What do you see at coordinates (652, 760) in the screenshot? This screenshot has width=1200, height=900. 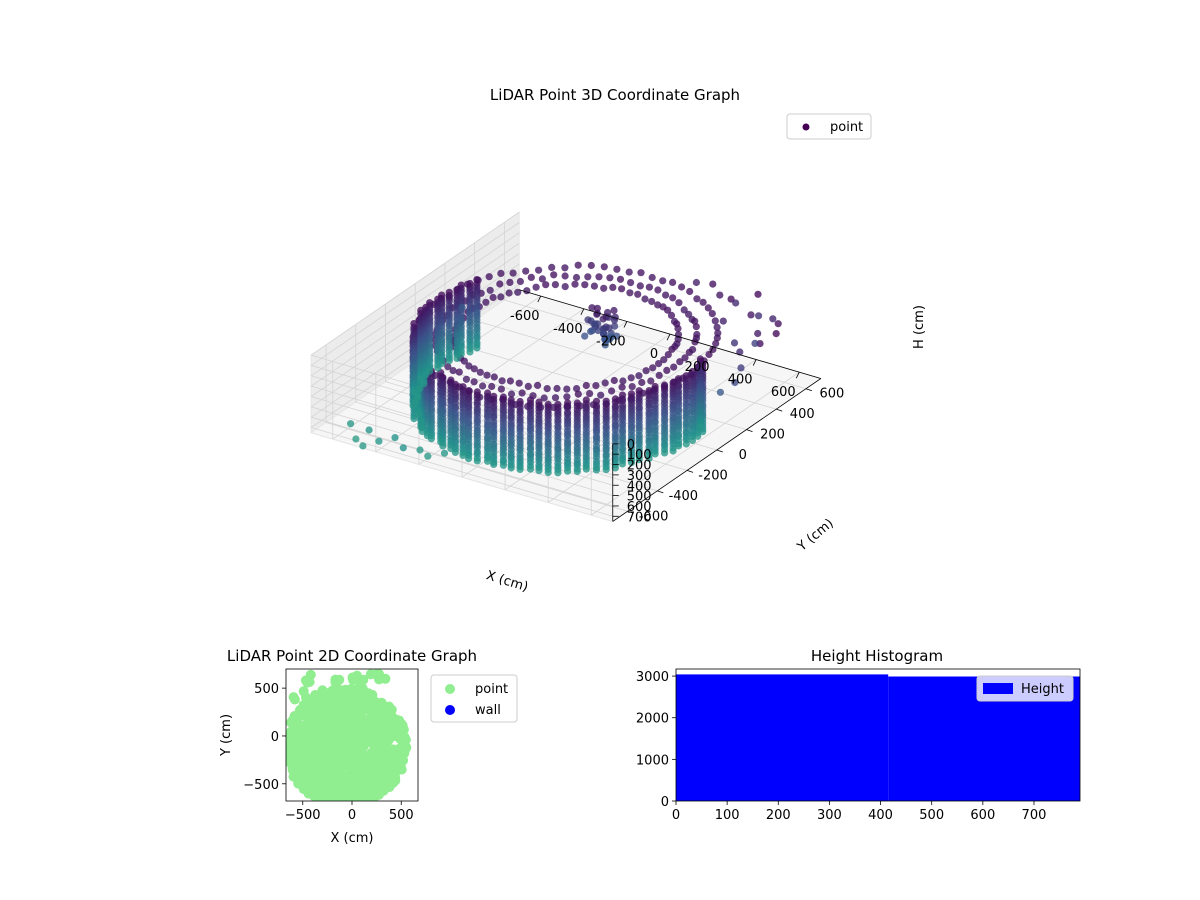 I see `y-tick-label: 1000` at bounding box center [652, 760].